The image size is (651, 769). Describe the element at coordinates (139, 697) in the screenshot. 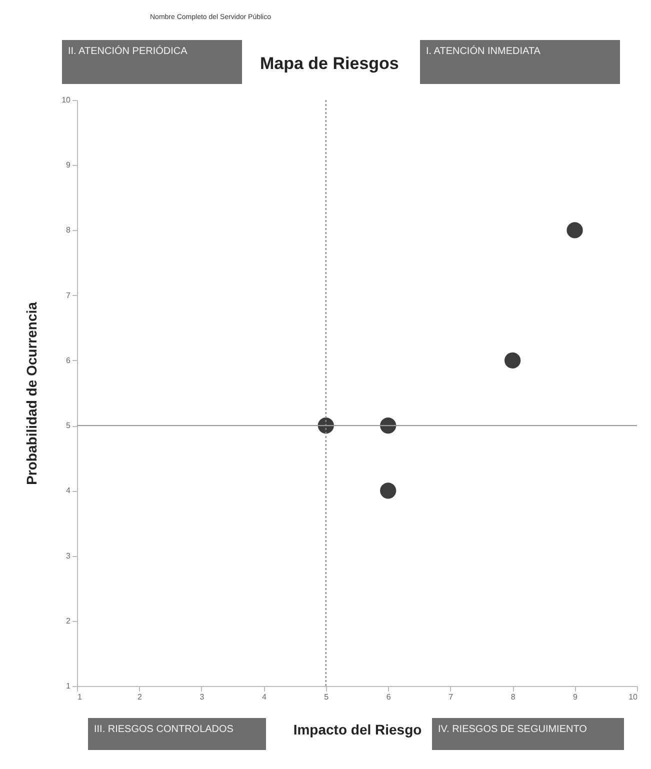

I see `x-tick-label: 2` at that location.